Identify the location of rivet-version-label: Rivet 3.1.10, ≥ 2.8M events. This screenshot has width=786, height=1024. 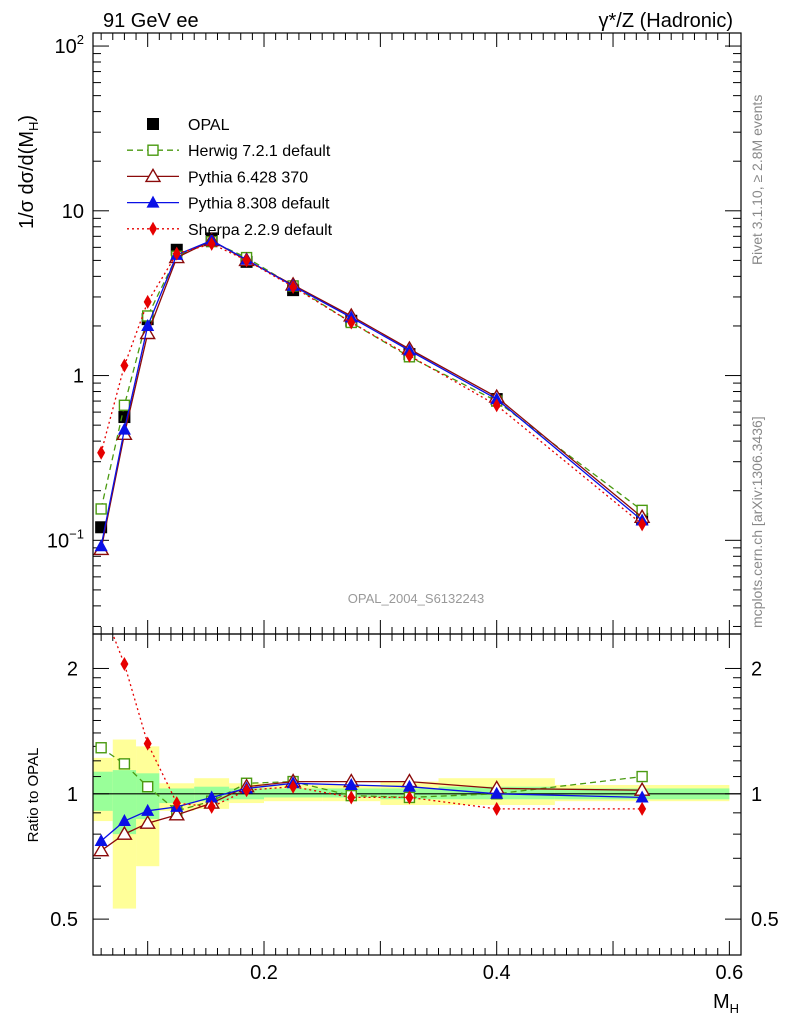
(757, 180).